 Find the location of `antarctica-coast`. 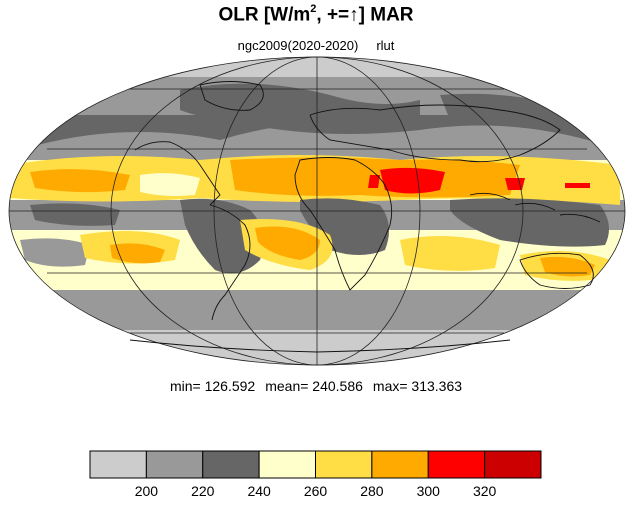

antarctica-coast is located at coordinates (320, 346).